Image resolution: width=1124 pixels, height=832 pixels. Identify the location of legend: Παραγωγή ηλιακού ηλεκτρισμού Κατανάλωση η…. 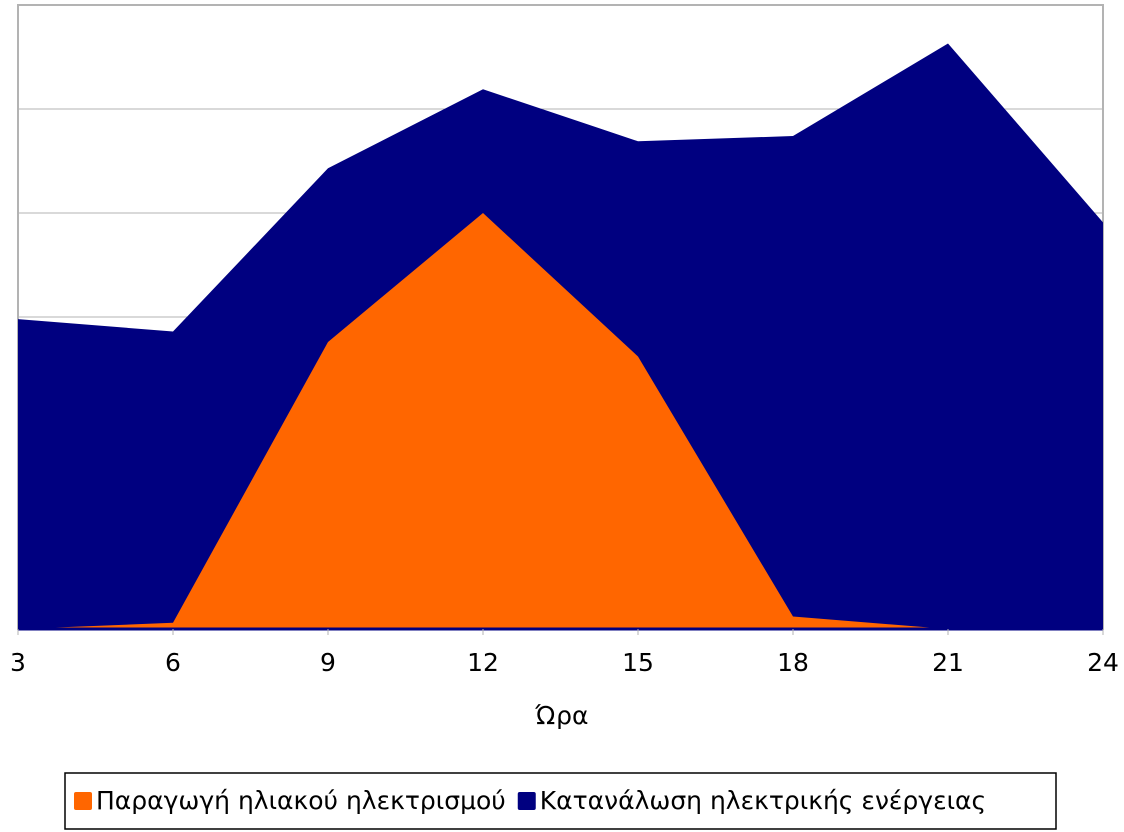
(560, 801).